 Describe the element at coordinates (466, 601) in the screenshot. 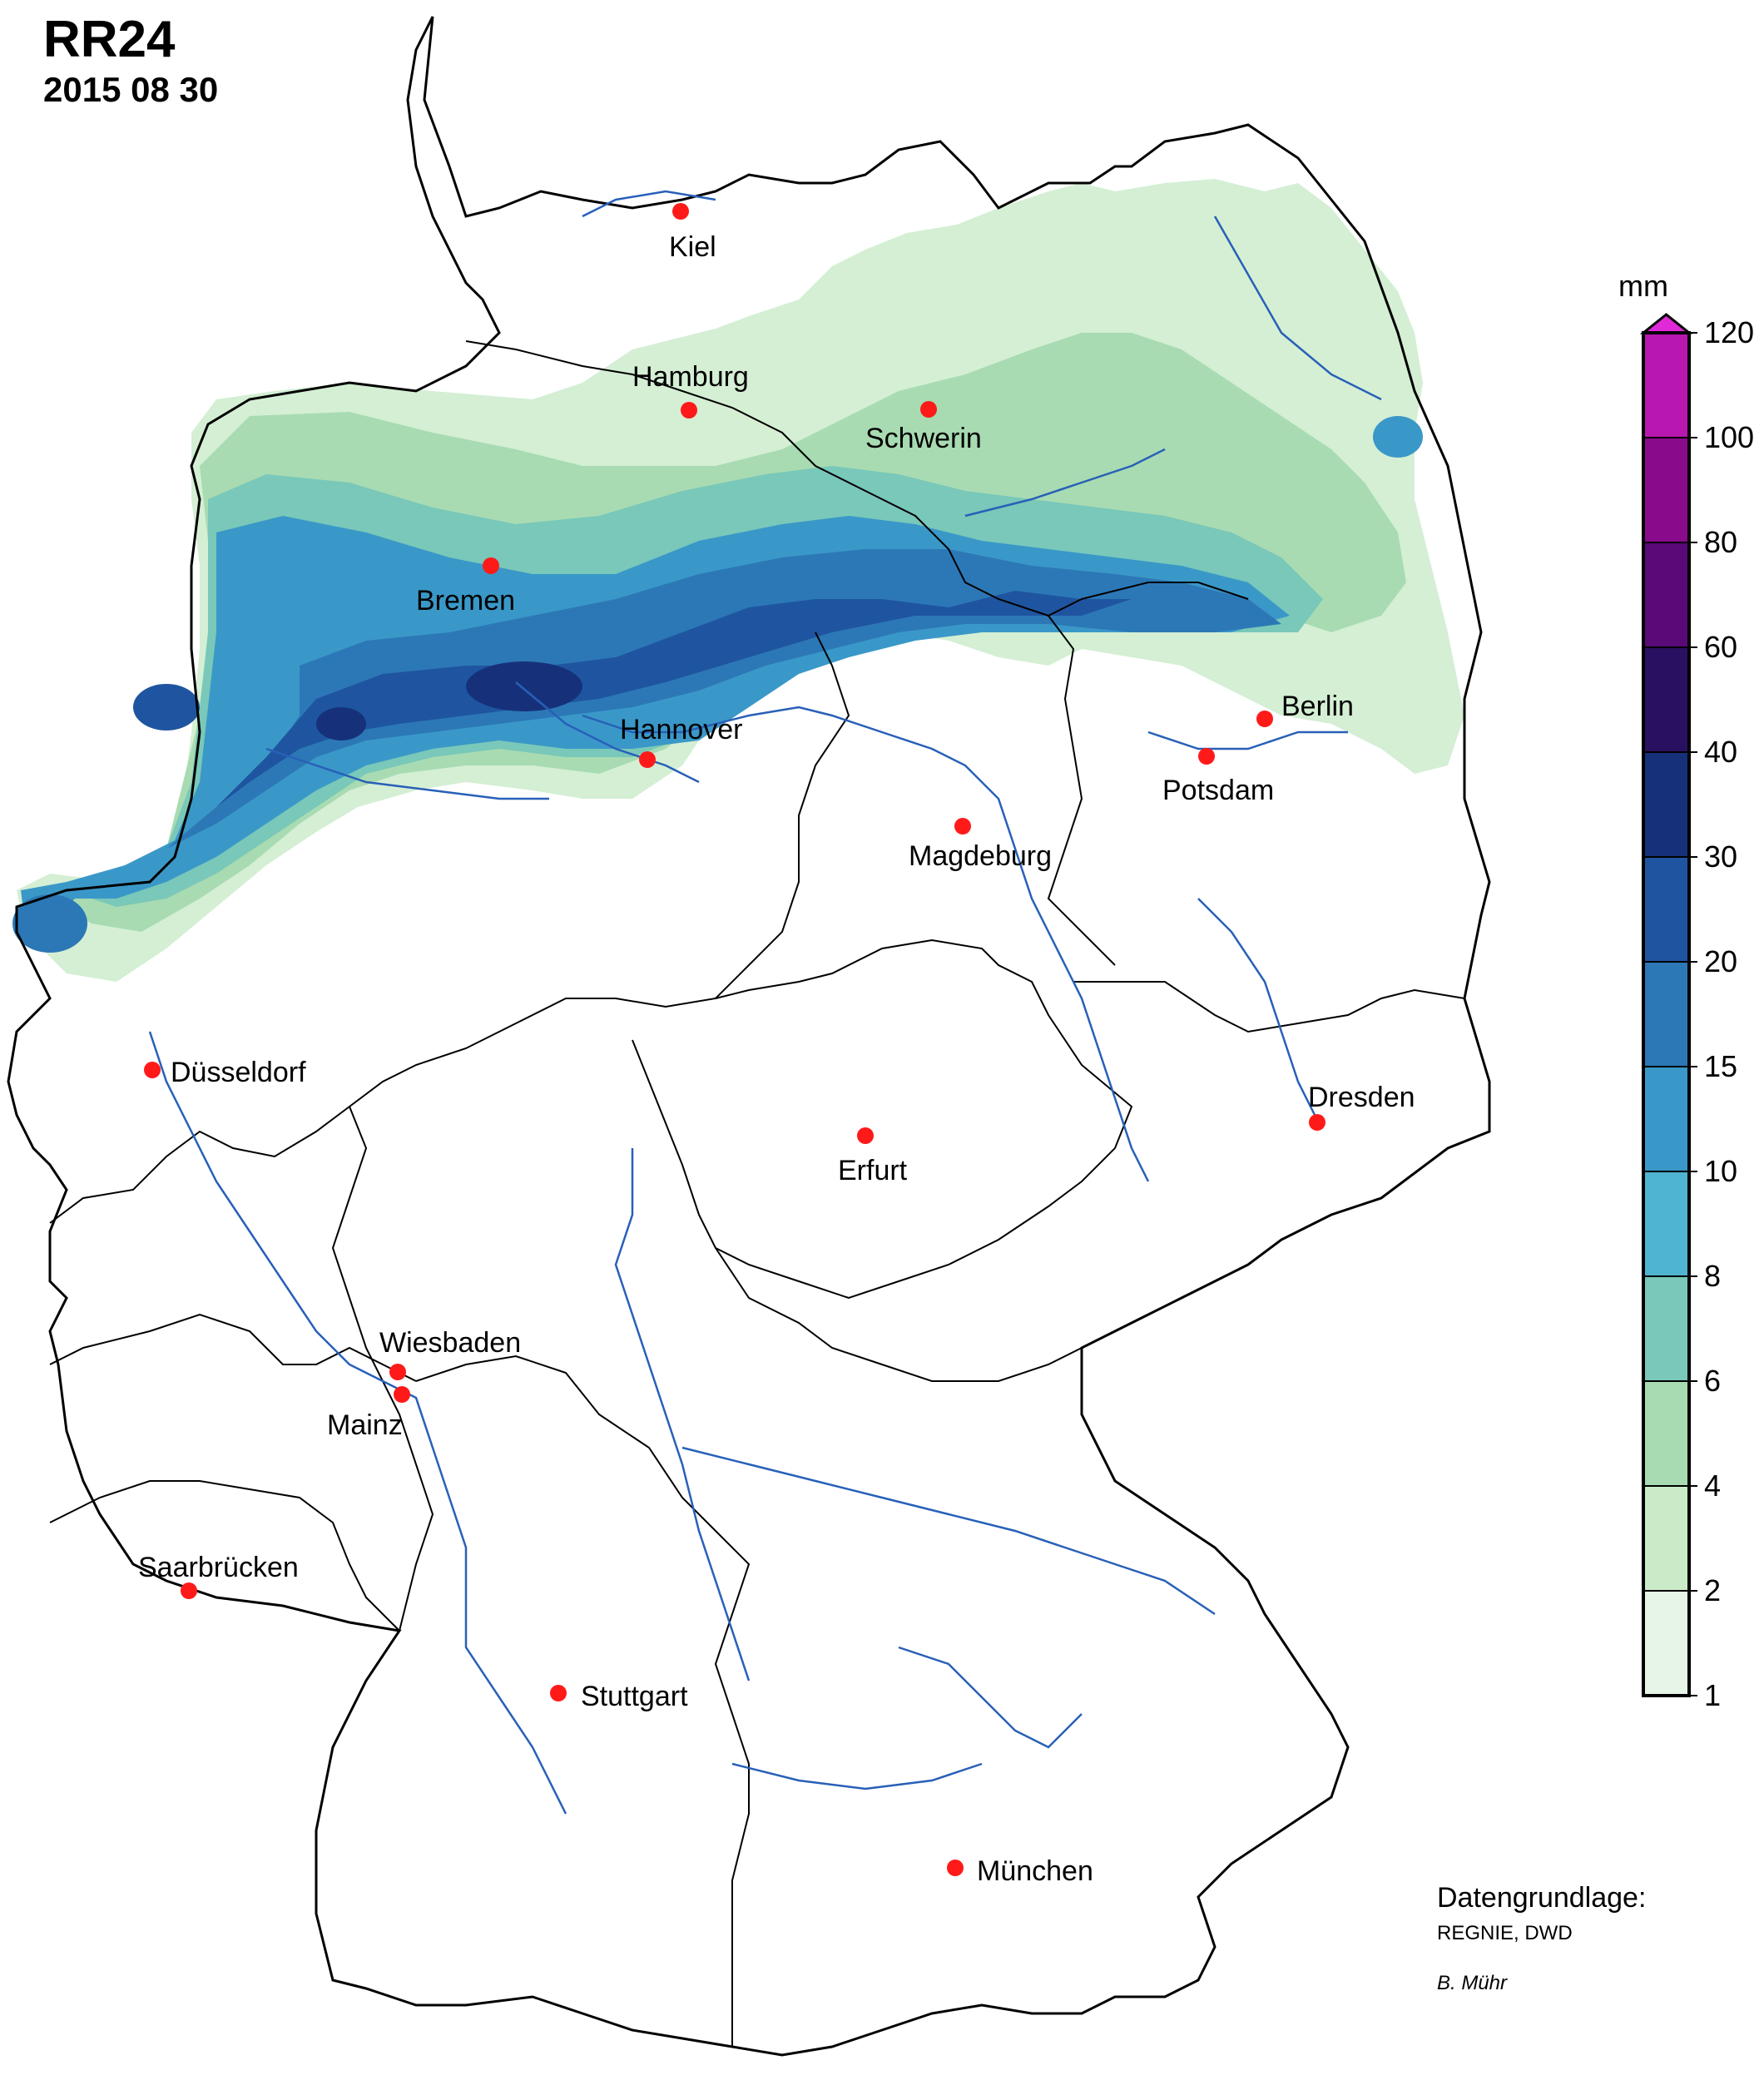

I see `city-label: Bremen` at that location.